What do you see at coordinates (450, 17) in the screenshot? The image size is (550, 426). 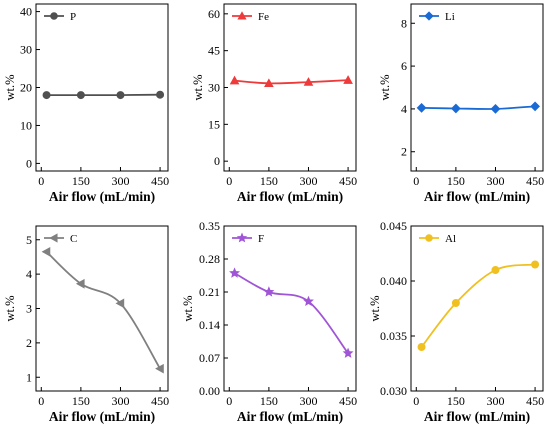 I see `legend-label: Li` at bounding box center [450, 17].